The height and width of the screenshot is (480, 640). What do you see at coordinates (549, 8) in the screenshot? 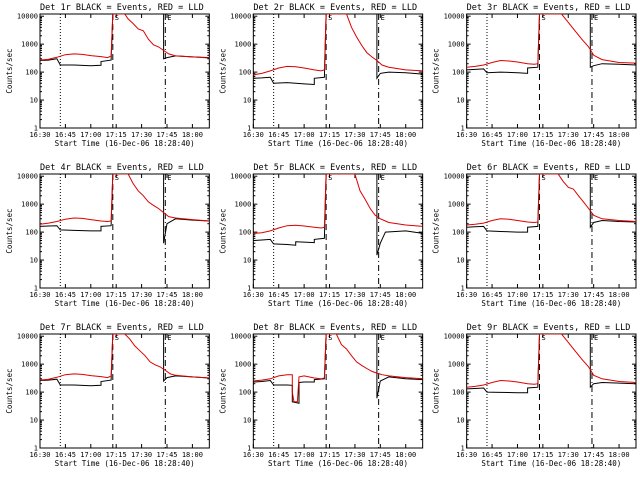
I see `chart-title: Det 3r BLACK = Events, RED = LLD` at bounding box center [549, 8].